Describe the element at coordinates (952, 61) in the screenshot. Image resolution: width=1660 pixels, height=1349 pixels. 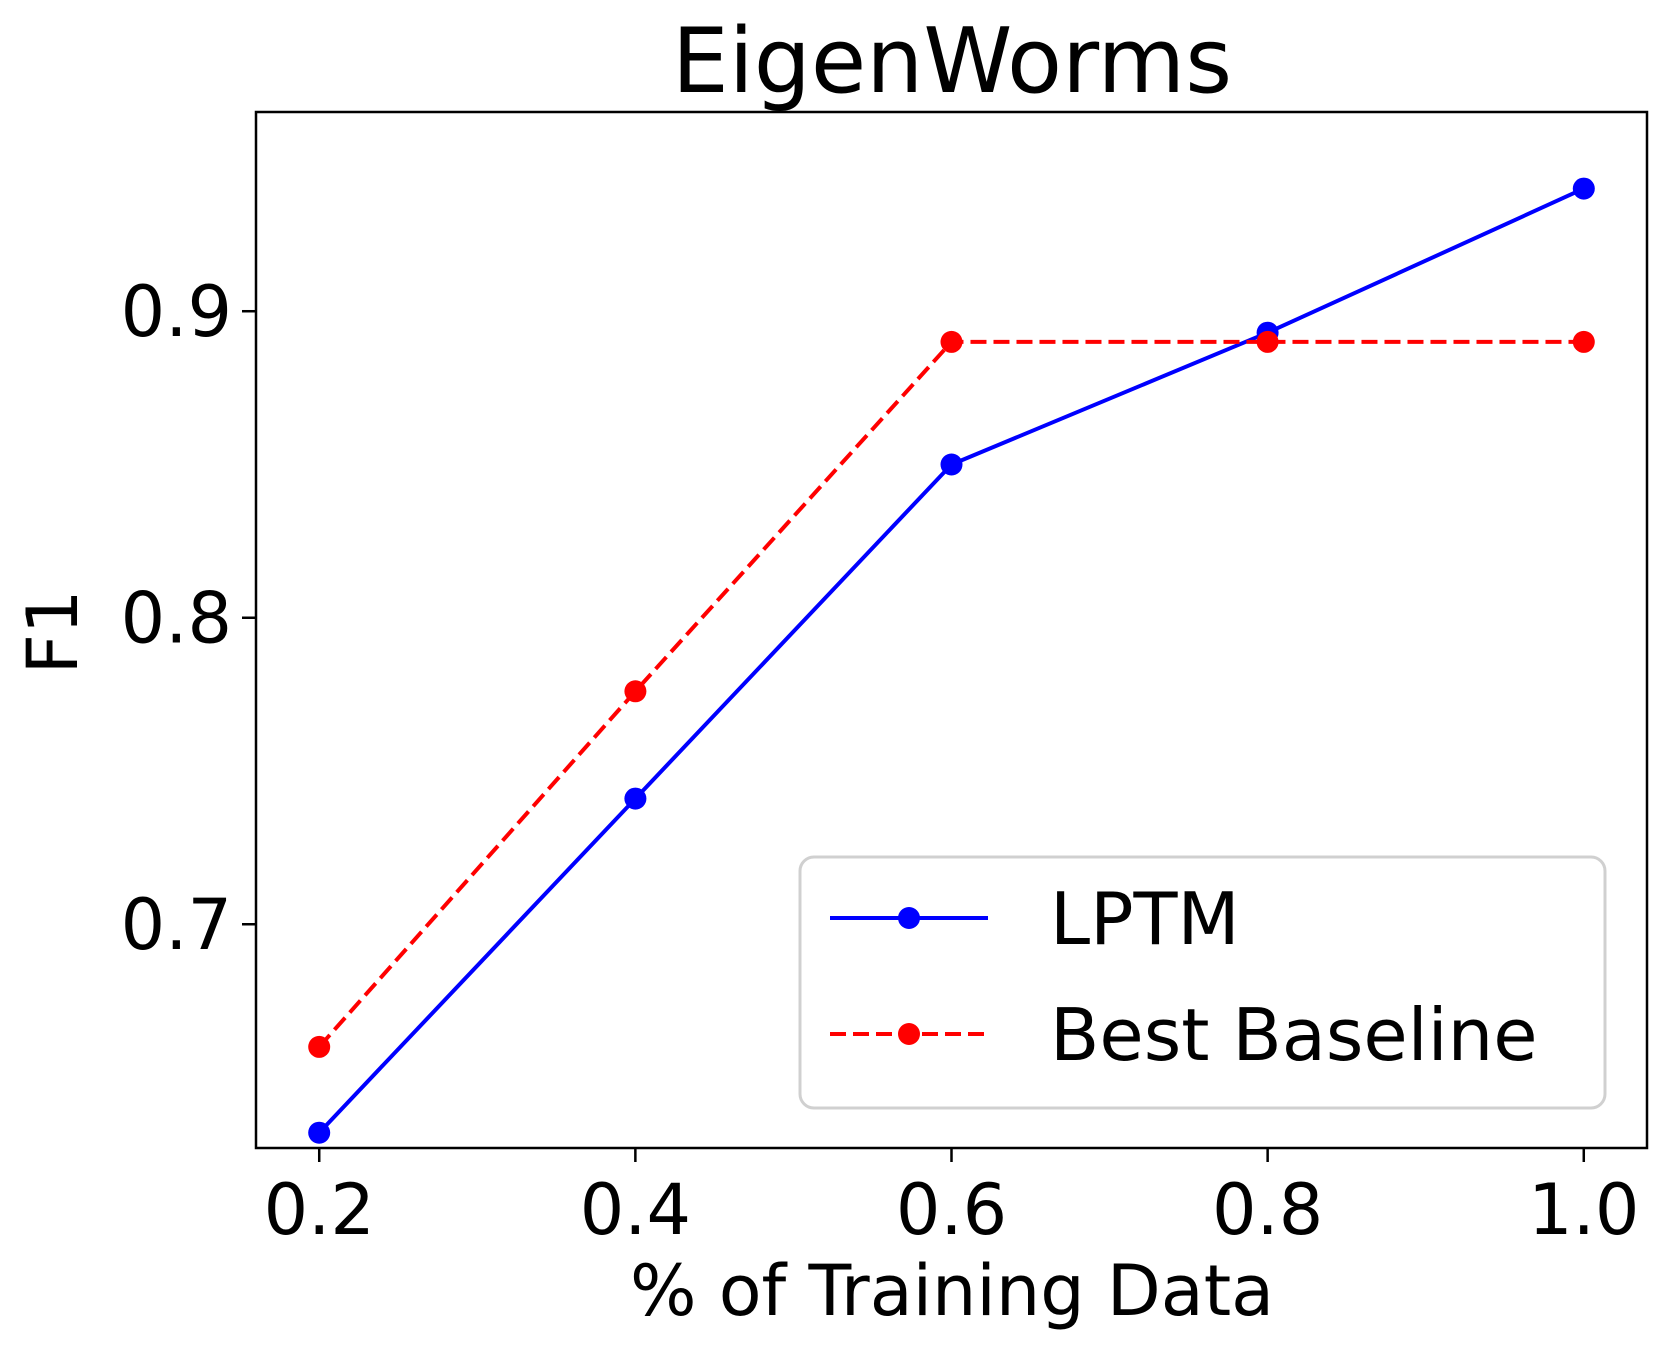
I see `chart-title: EigenWorms` at that location.